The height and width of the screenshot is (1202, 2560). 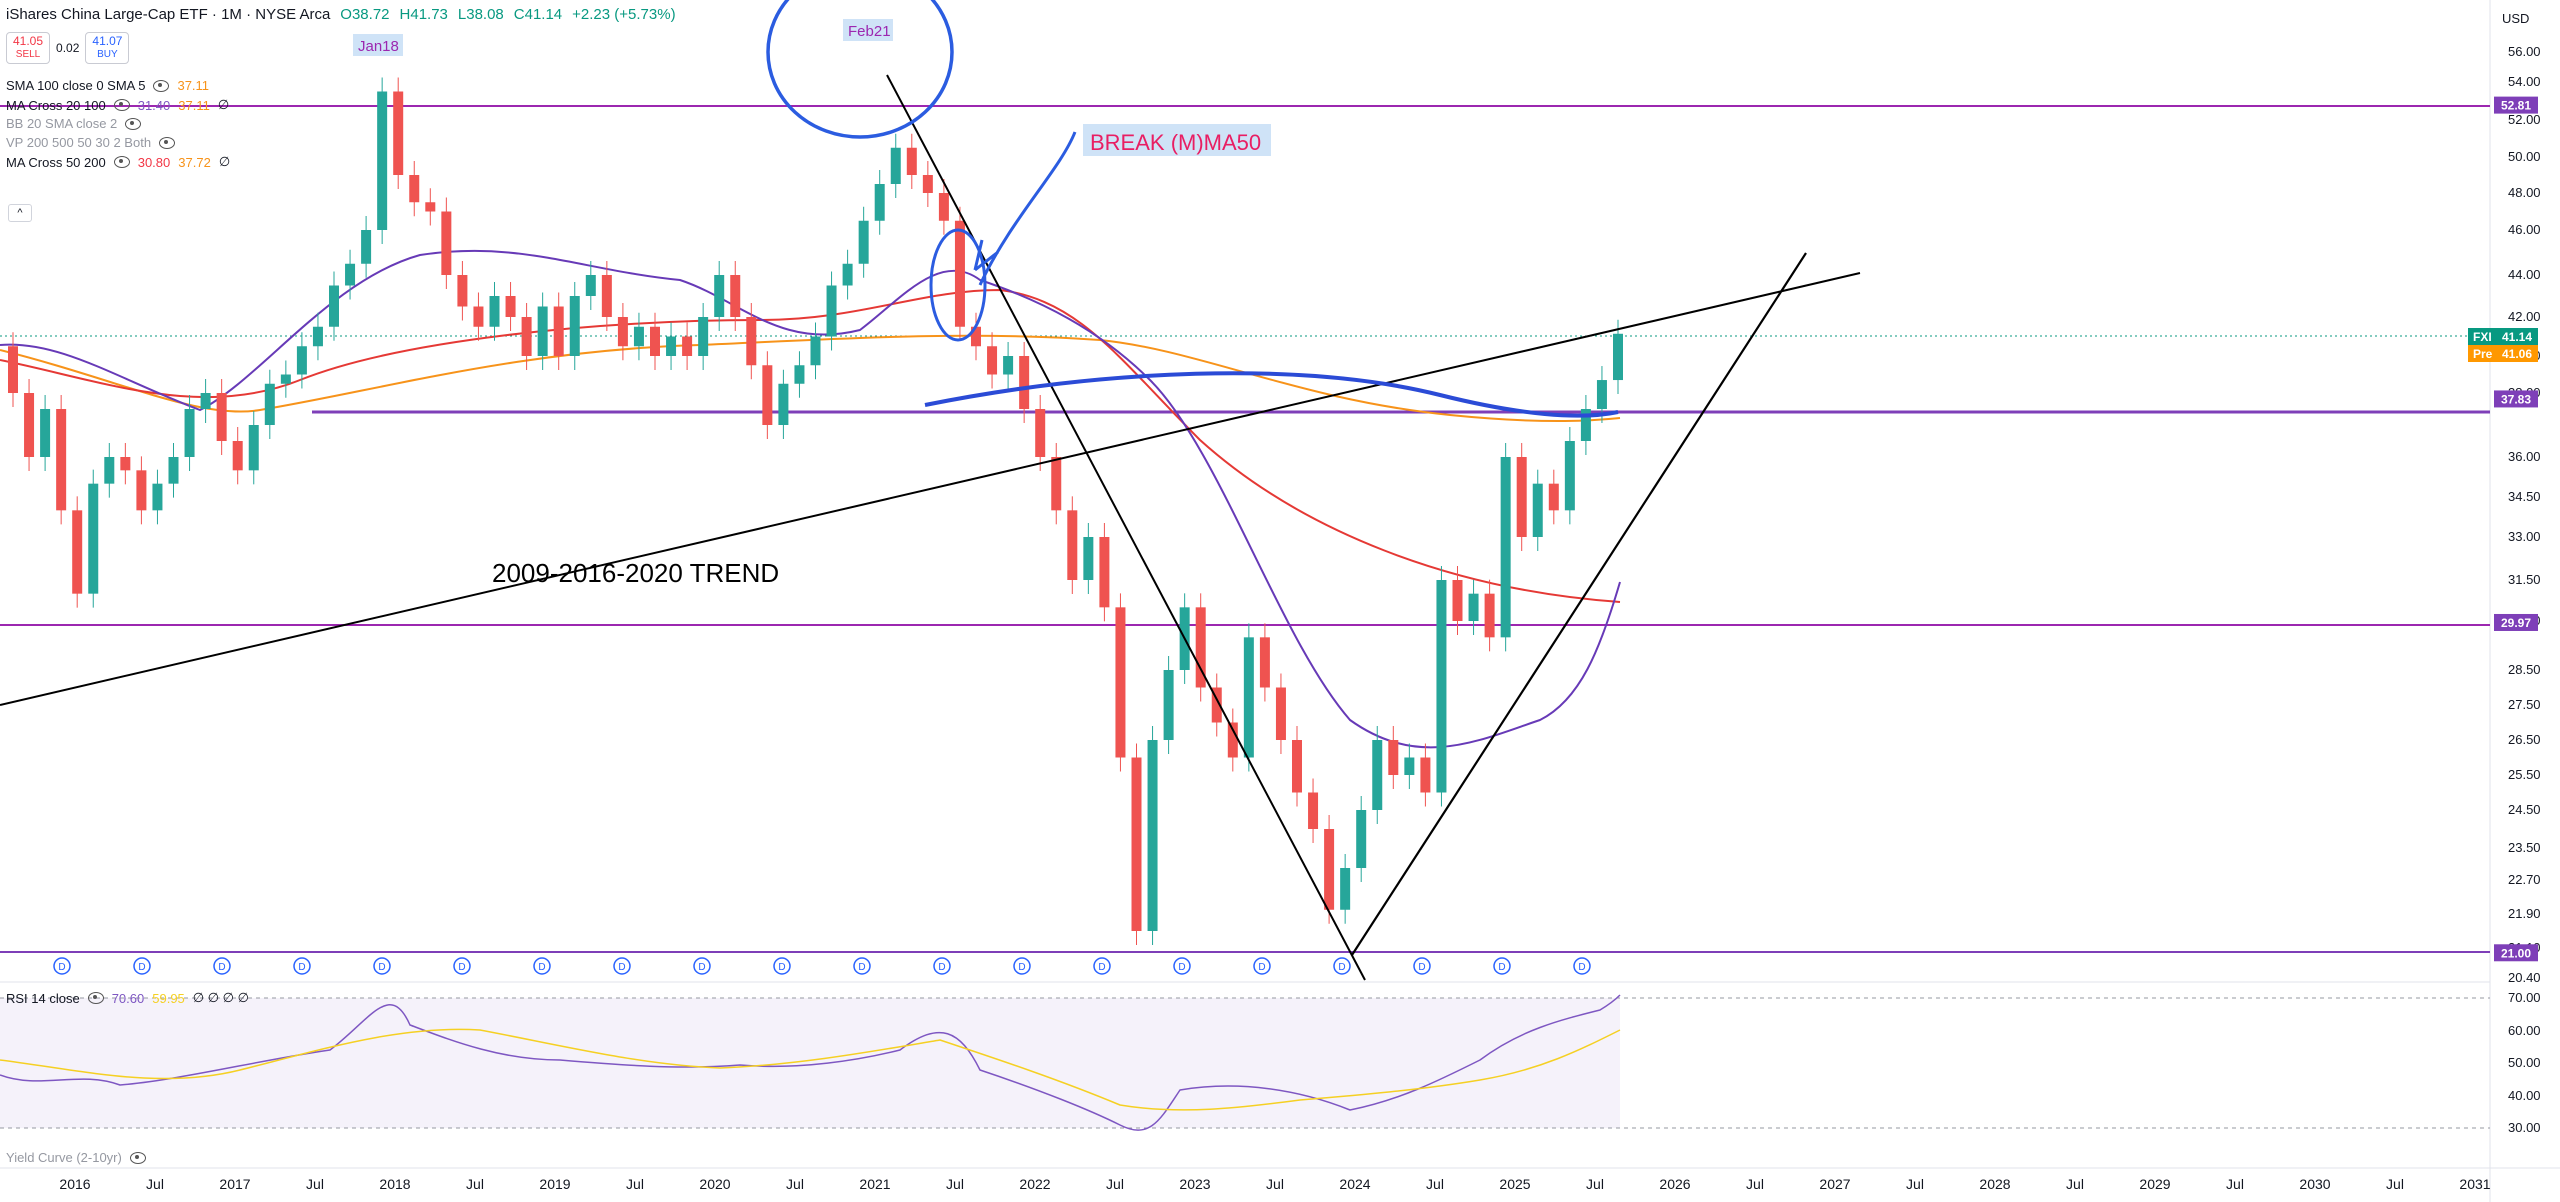 What do you see at coordinates (43, 998) in the screenshot?
I see `rsi-label: RSI 14 close` at bounding box center [43, 998].